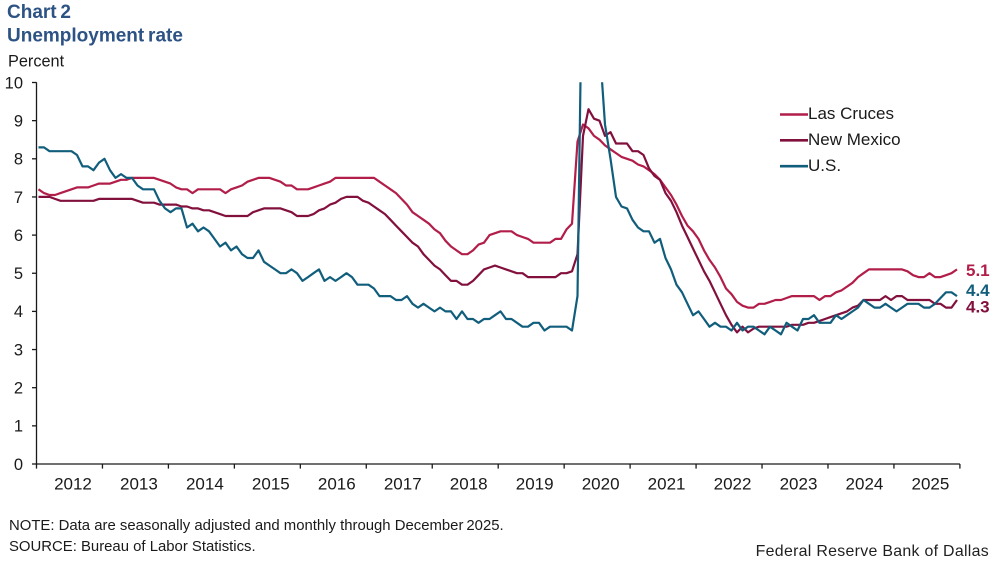  Describe the element at coordinates (18, 274) in the screenshot. I see `svg-text: 5` at that location.